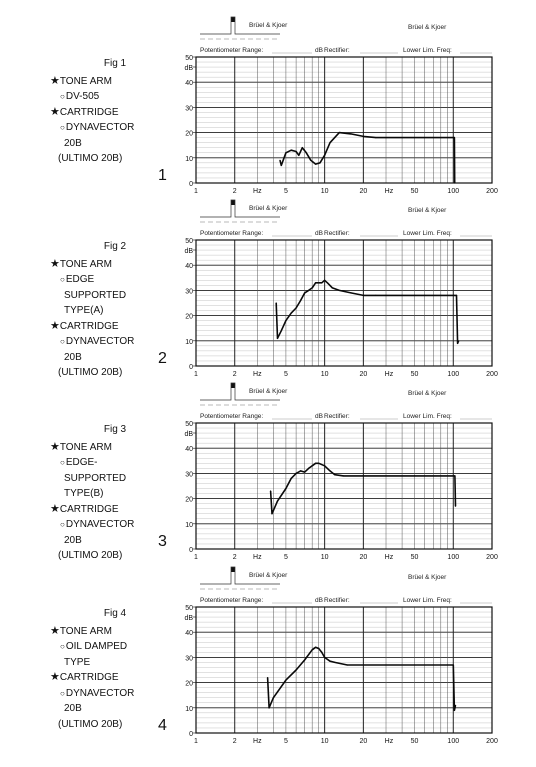 The height and width of the screenshot is (767, 536). I want to click on response-curve, so click(367, 312).